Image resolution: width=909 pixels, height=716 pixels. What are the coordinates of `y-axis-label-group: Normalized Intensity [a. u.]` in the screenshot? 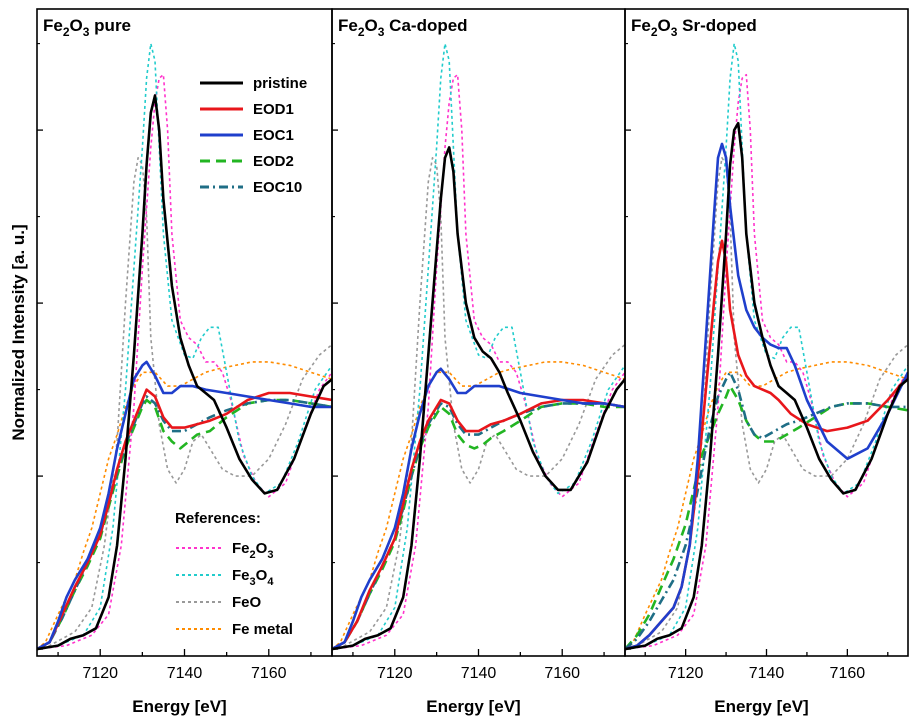 It's located at (18, 332).